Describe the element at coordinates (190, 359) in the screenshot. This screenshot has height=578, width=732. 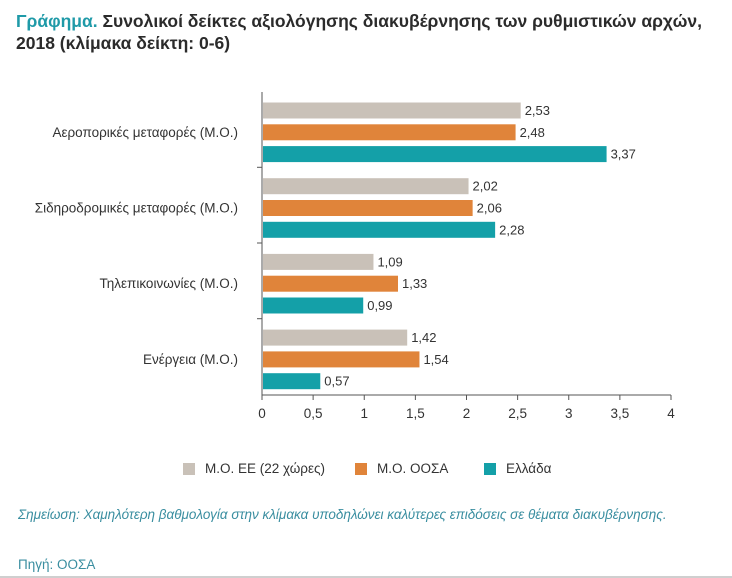
I see `category-label: Ενέργεια (Μ.Ο.)` at that location.